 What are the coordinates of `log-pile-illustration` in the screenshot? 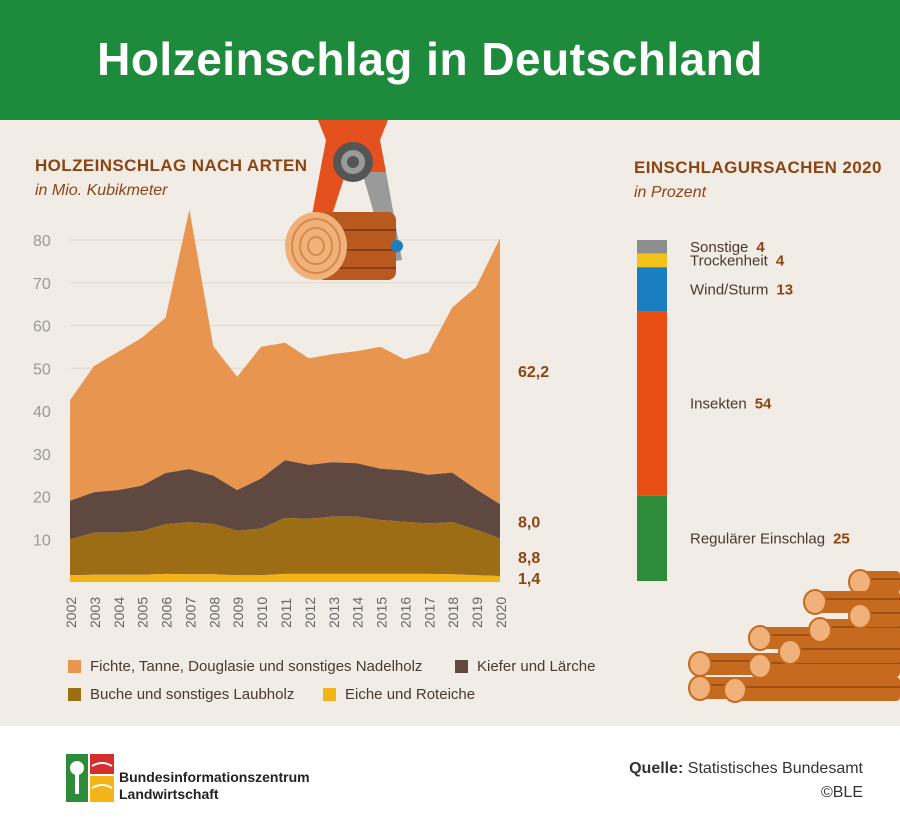 It's located at (794, 636).